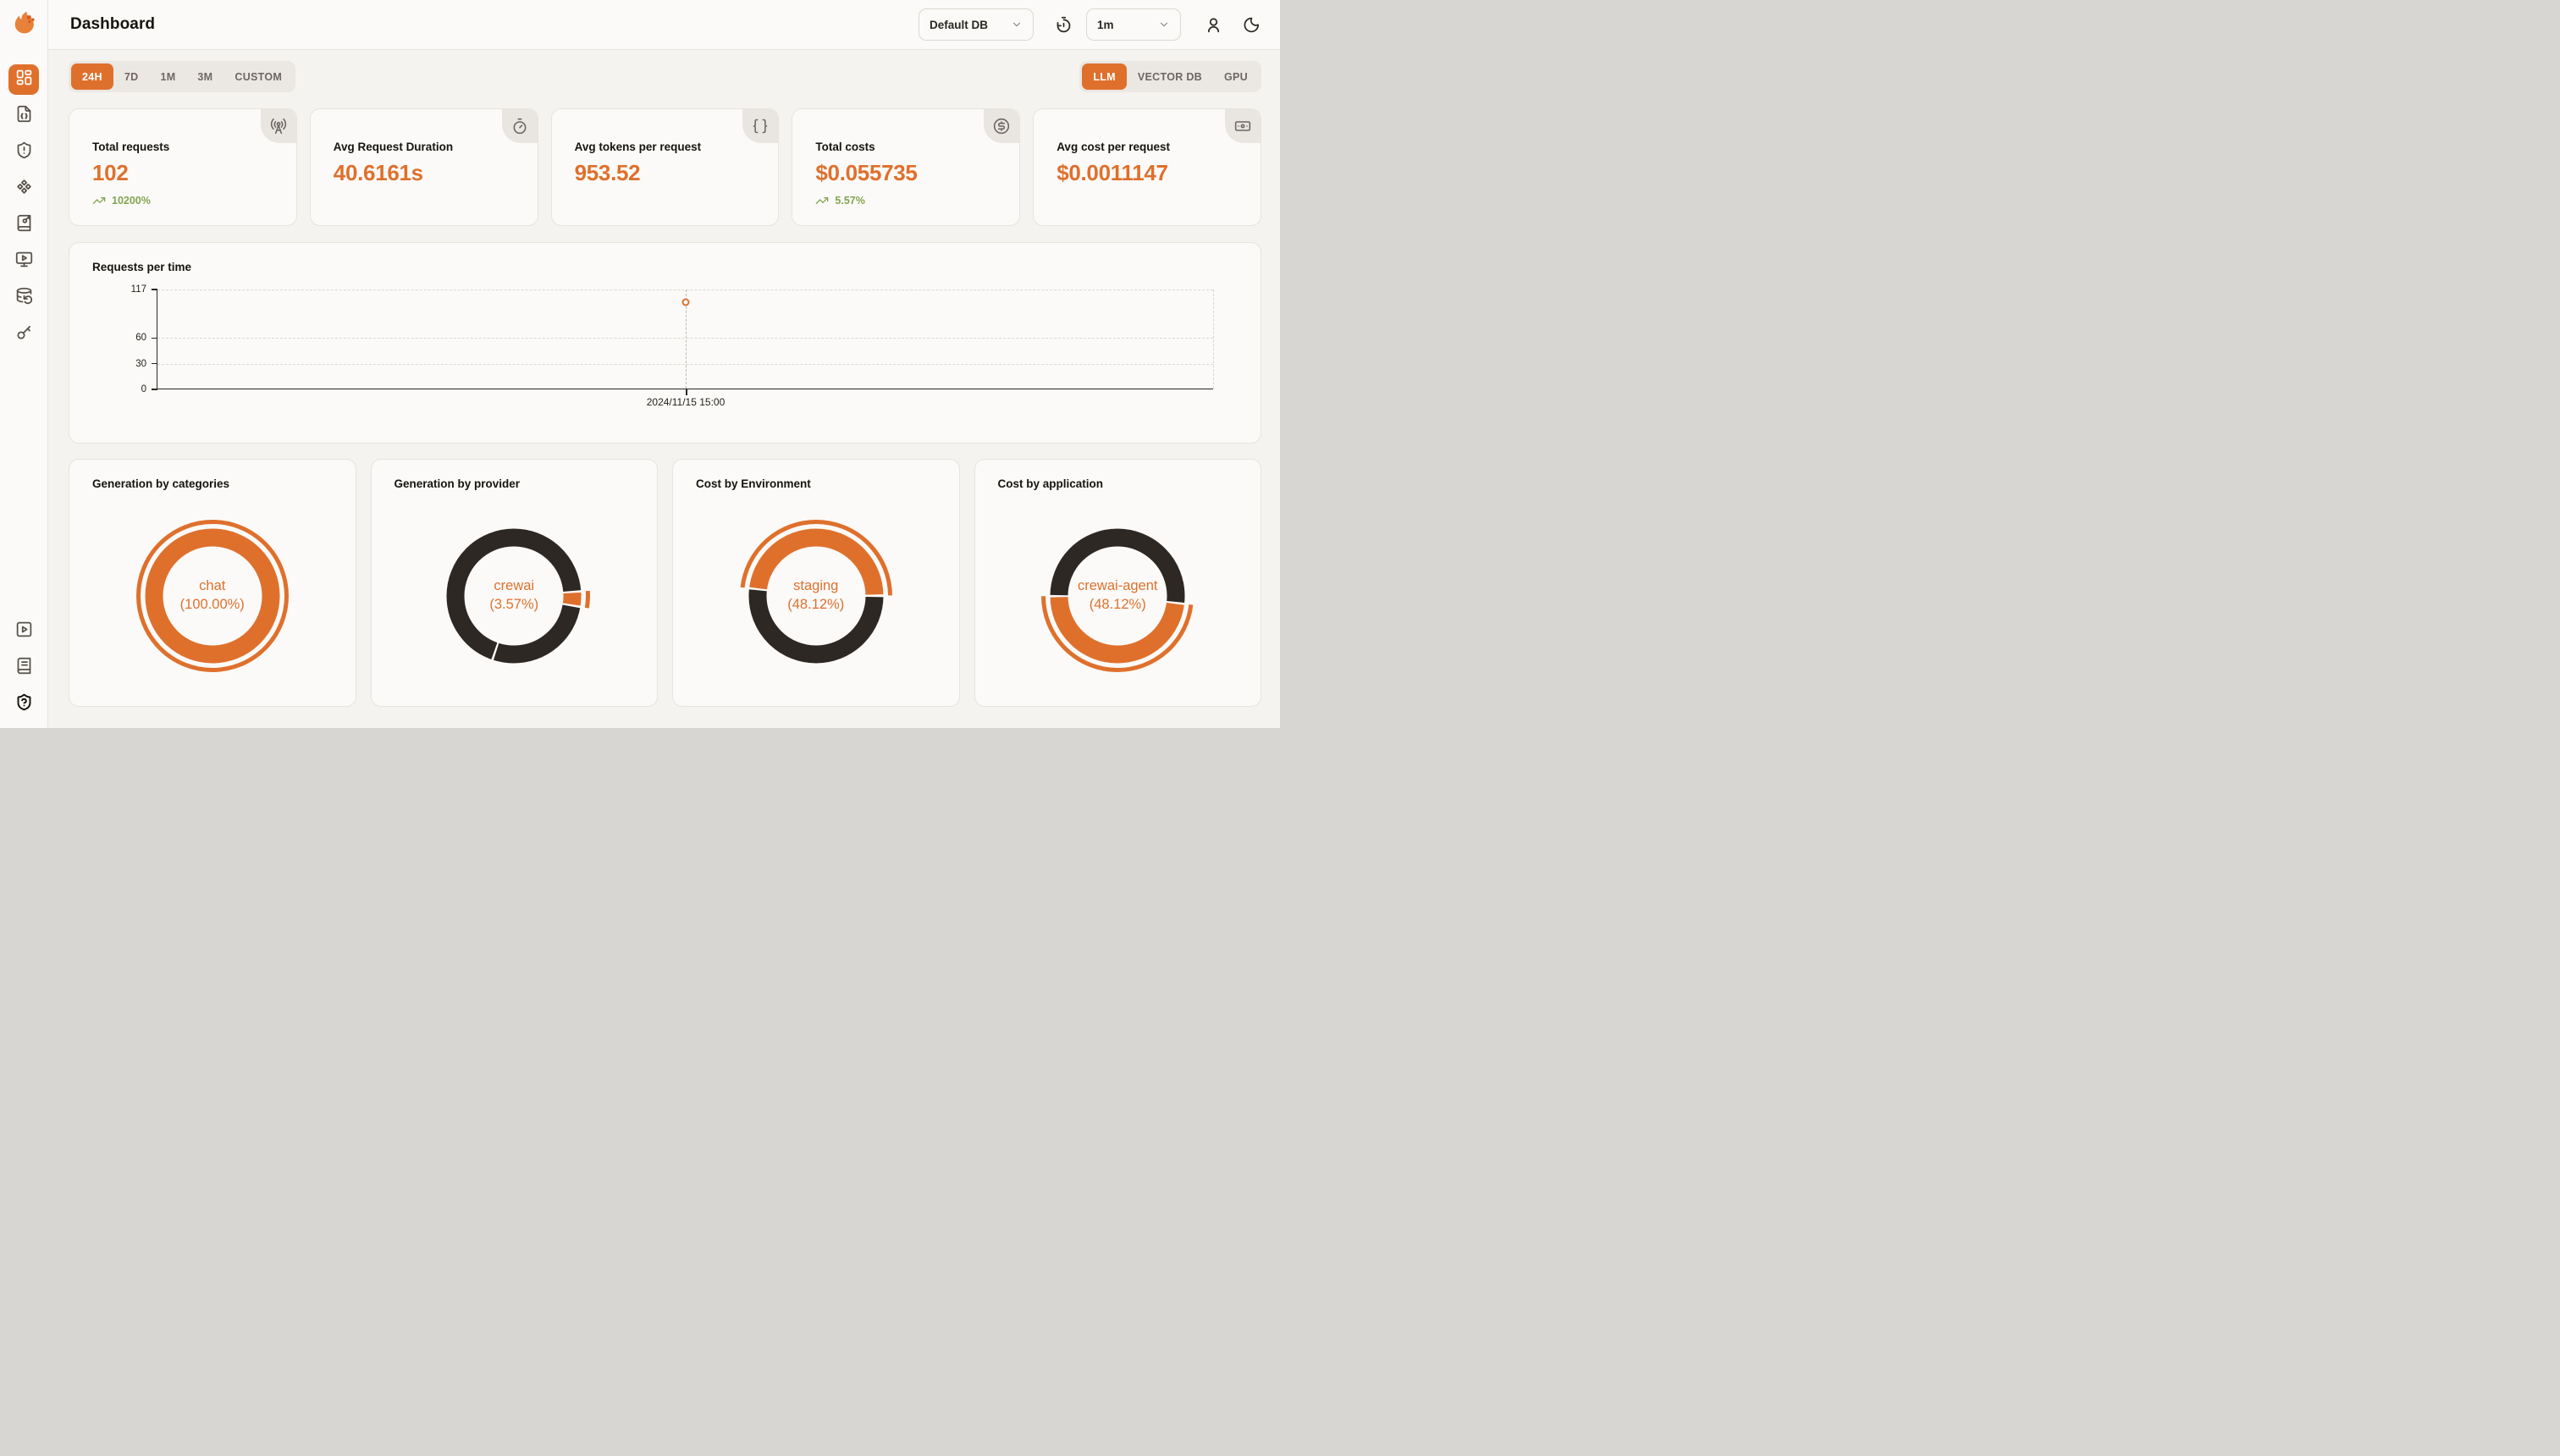  Describe the element at coordinates (514, 596) in the screenshot. I see `donut-chart-crewai` at that location.